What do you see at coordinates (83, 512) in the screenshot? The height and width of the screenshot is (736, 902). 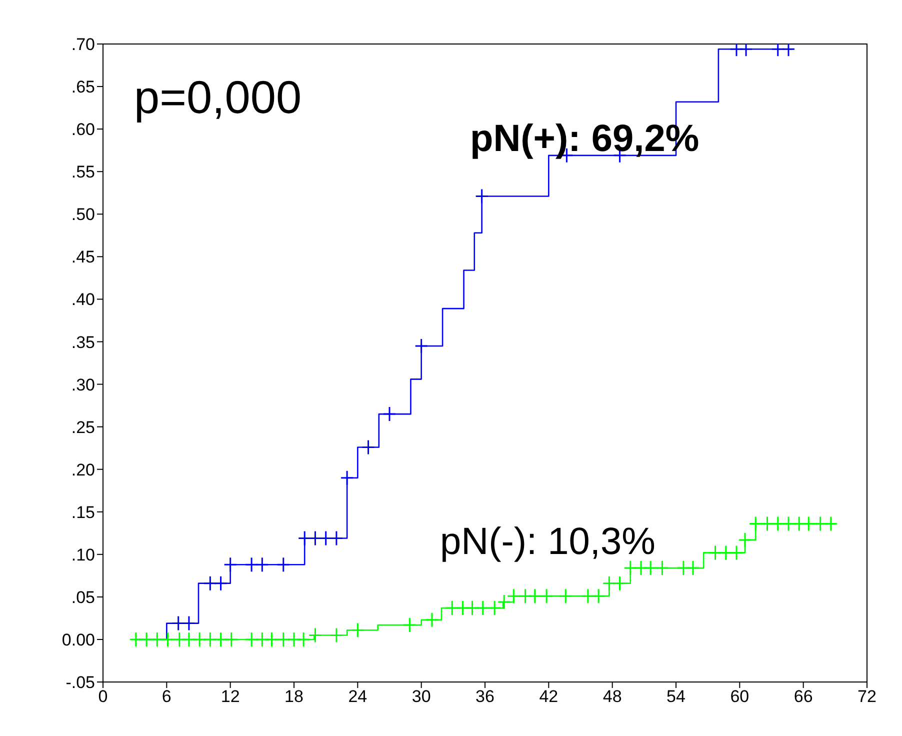 I see `y-tick-label: .15` at bounding box center [83, 512].